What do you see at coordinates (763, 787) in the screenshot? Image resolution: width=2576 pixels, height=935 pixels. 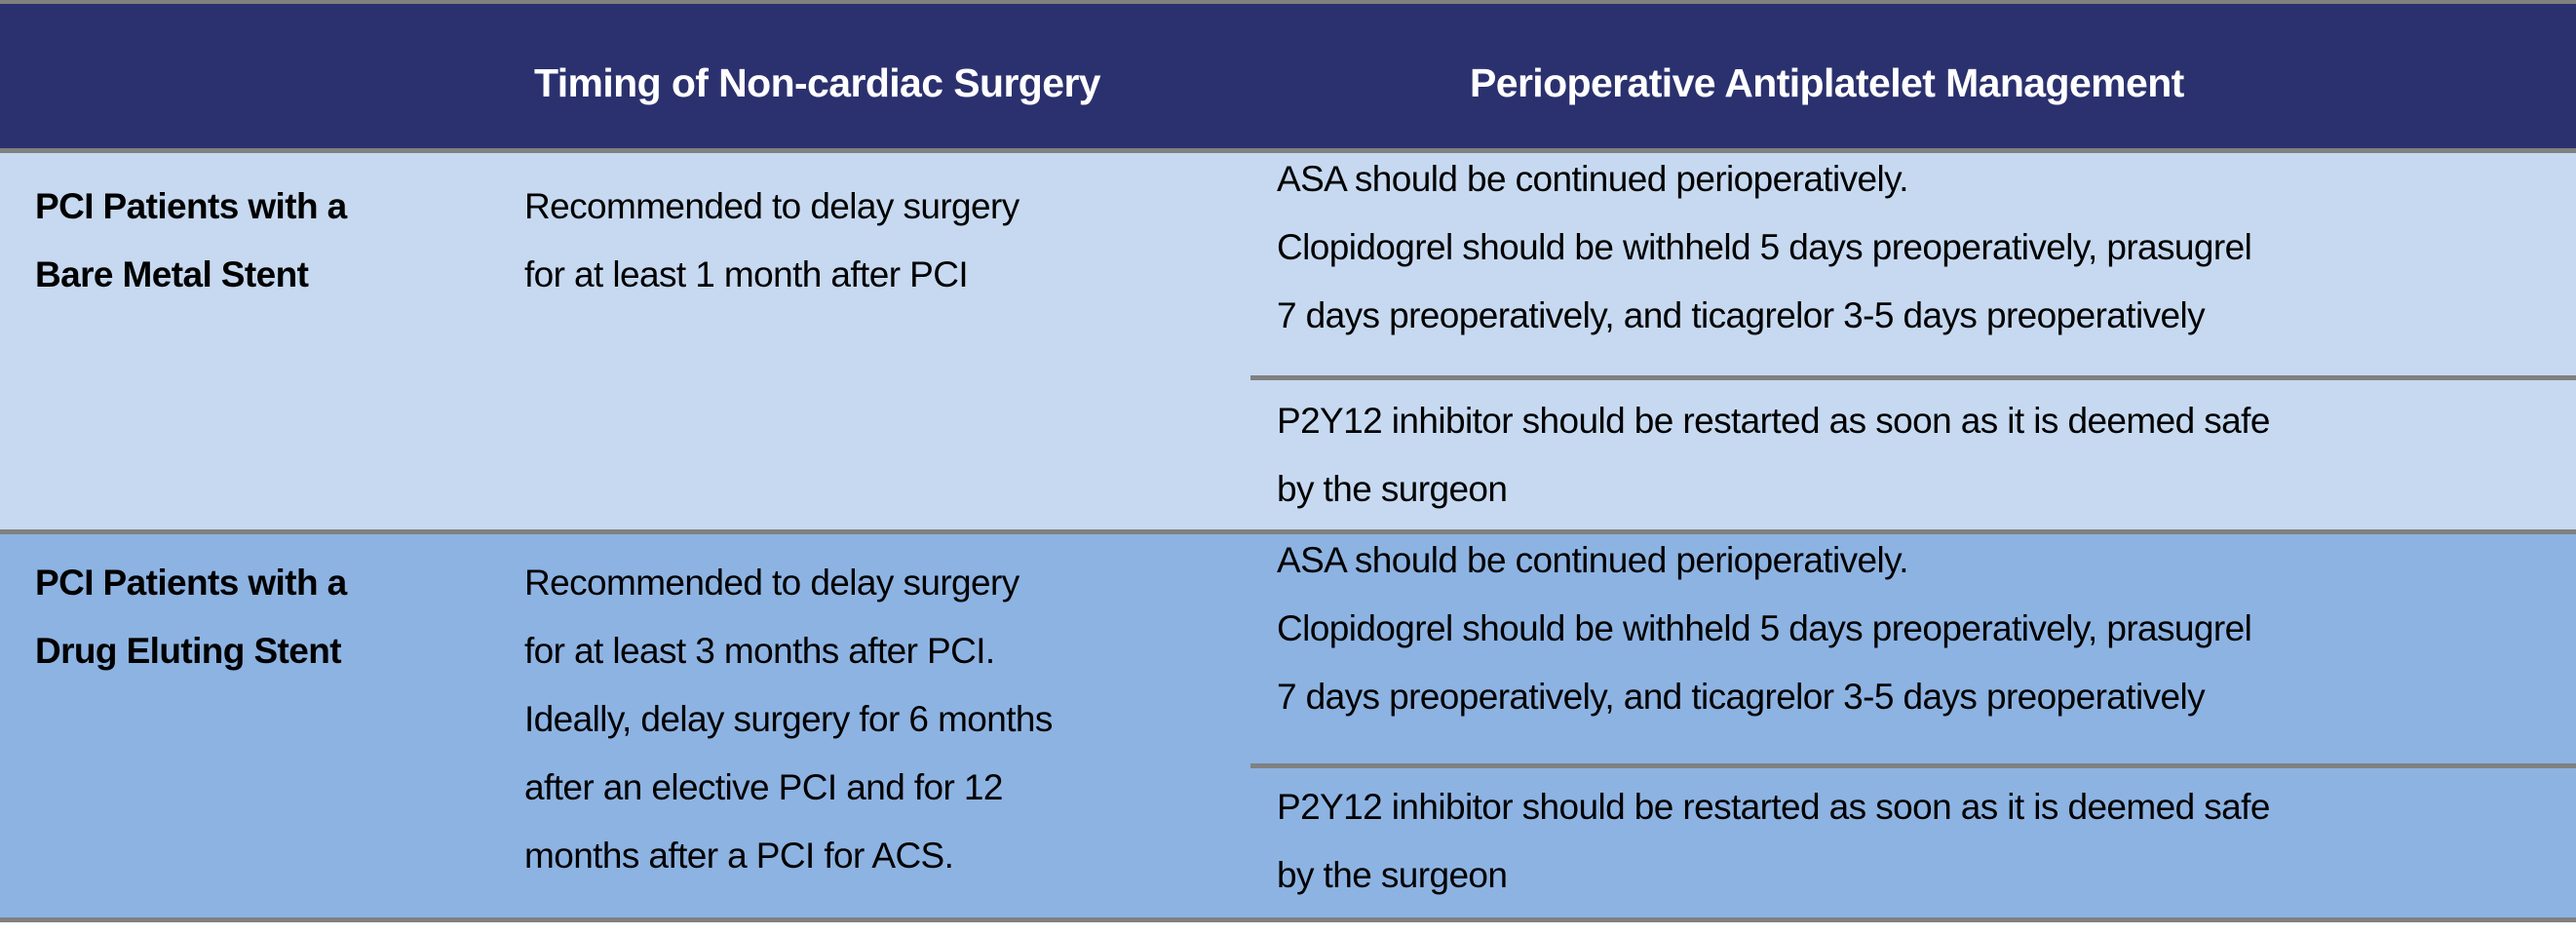 I see `timing-line: after an elective PCI and for 12` at bounding box center [763, 787].